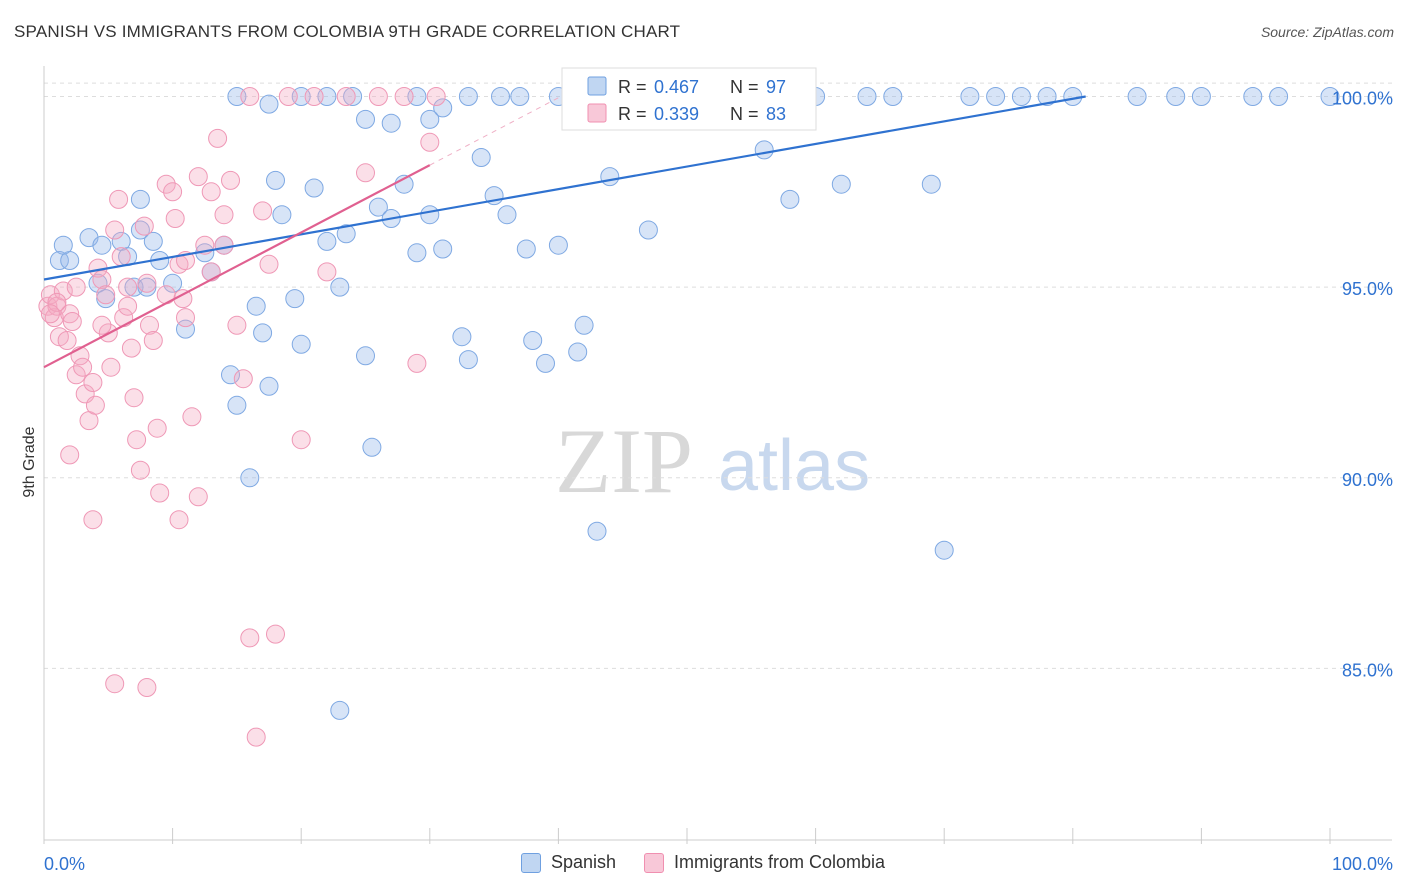  I want to click on bottom-legend: Spanish Immigrants from Colombia, so click(703, 862).